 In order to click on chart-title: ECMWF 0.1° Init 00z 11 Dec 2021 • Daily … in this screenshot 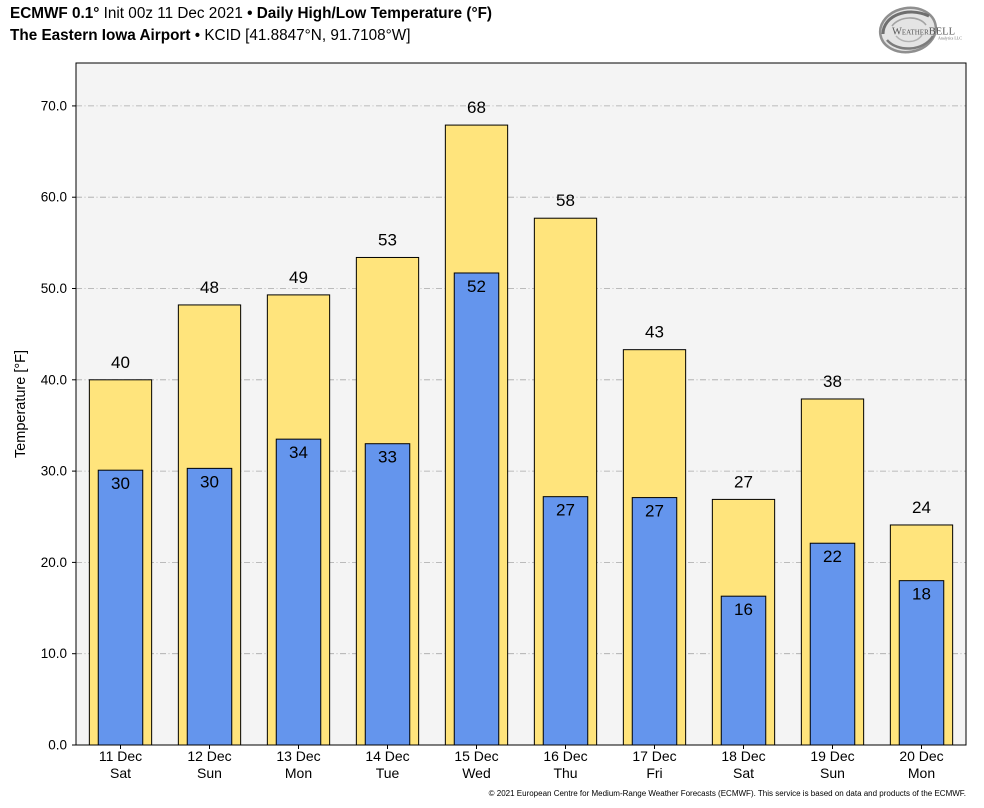, I will do `click(251, 14)`.